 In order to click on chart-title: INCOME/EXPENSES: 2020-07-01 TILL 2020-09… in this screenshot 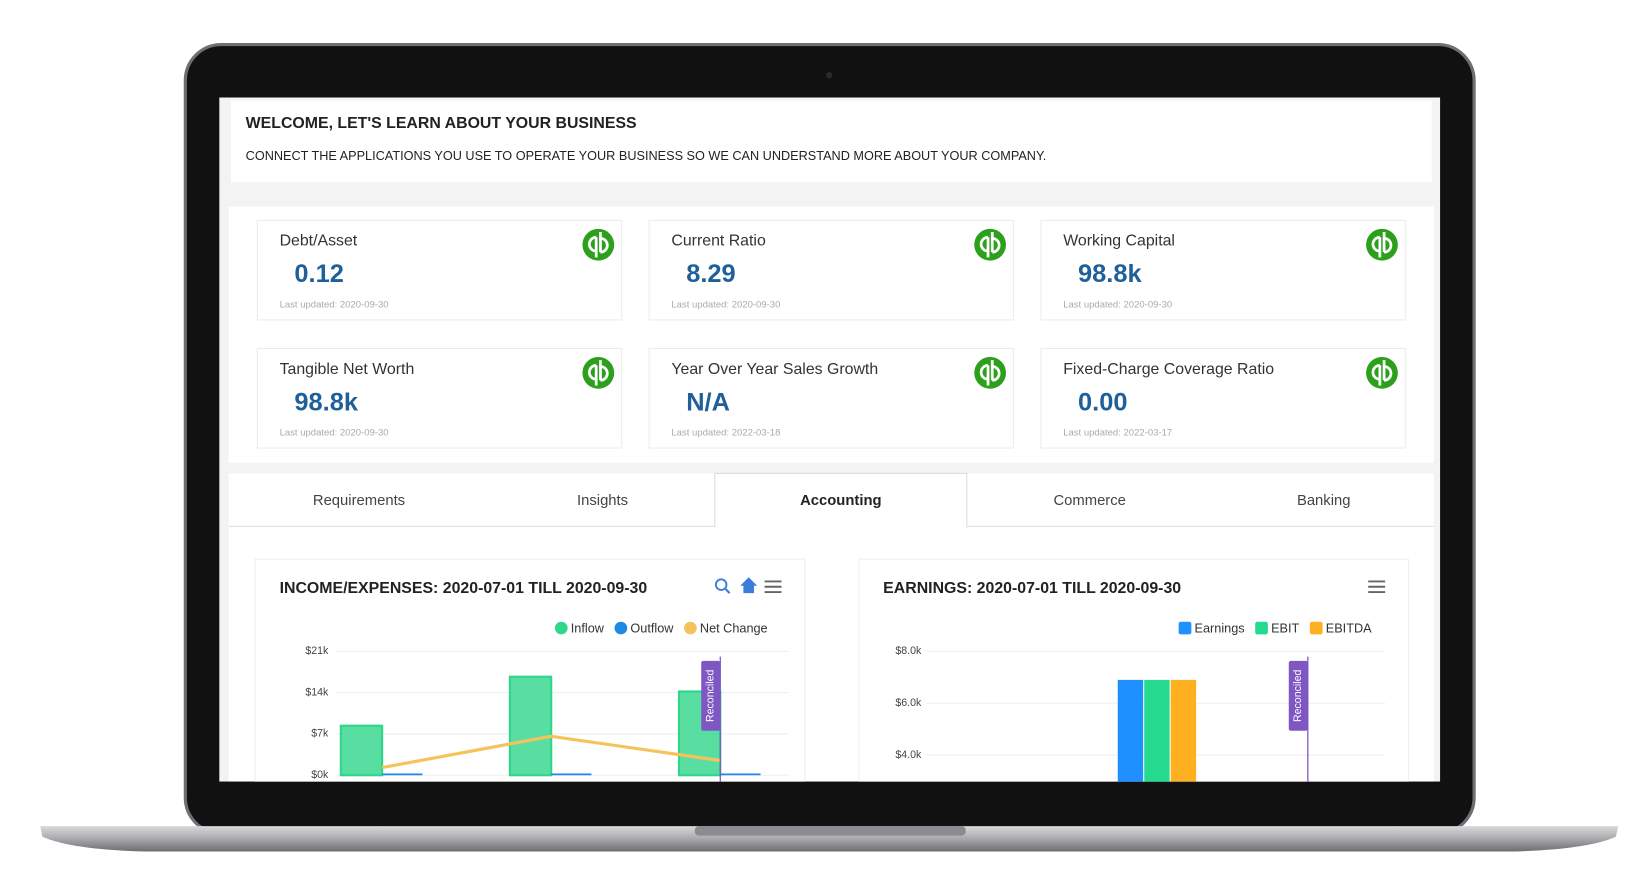, I will do `click(464, 588)`.